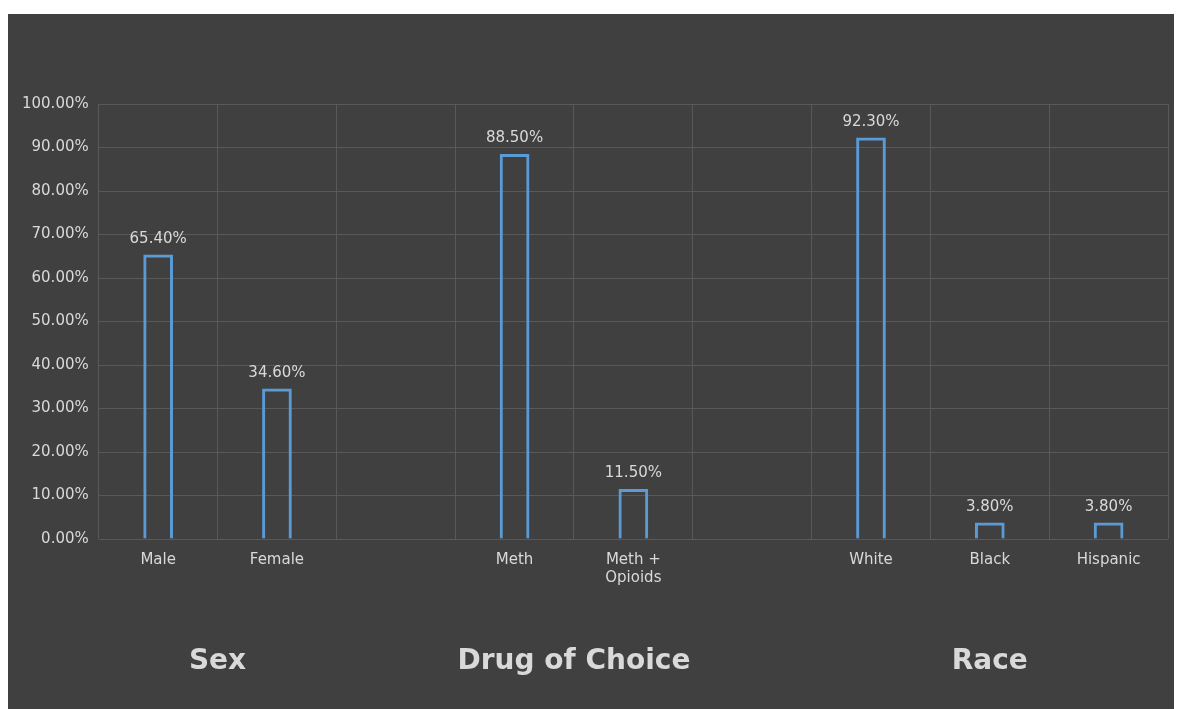  Describe the element at coordinates (990, 558) in the screenshot. I see `x-tick-label: Black` at that location.